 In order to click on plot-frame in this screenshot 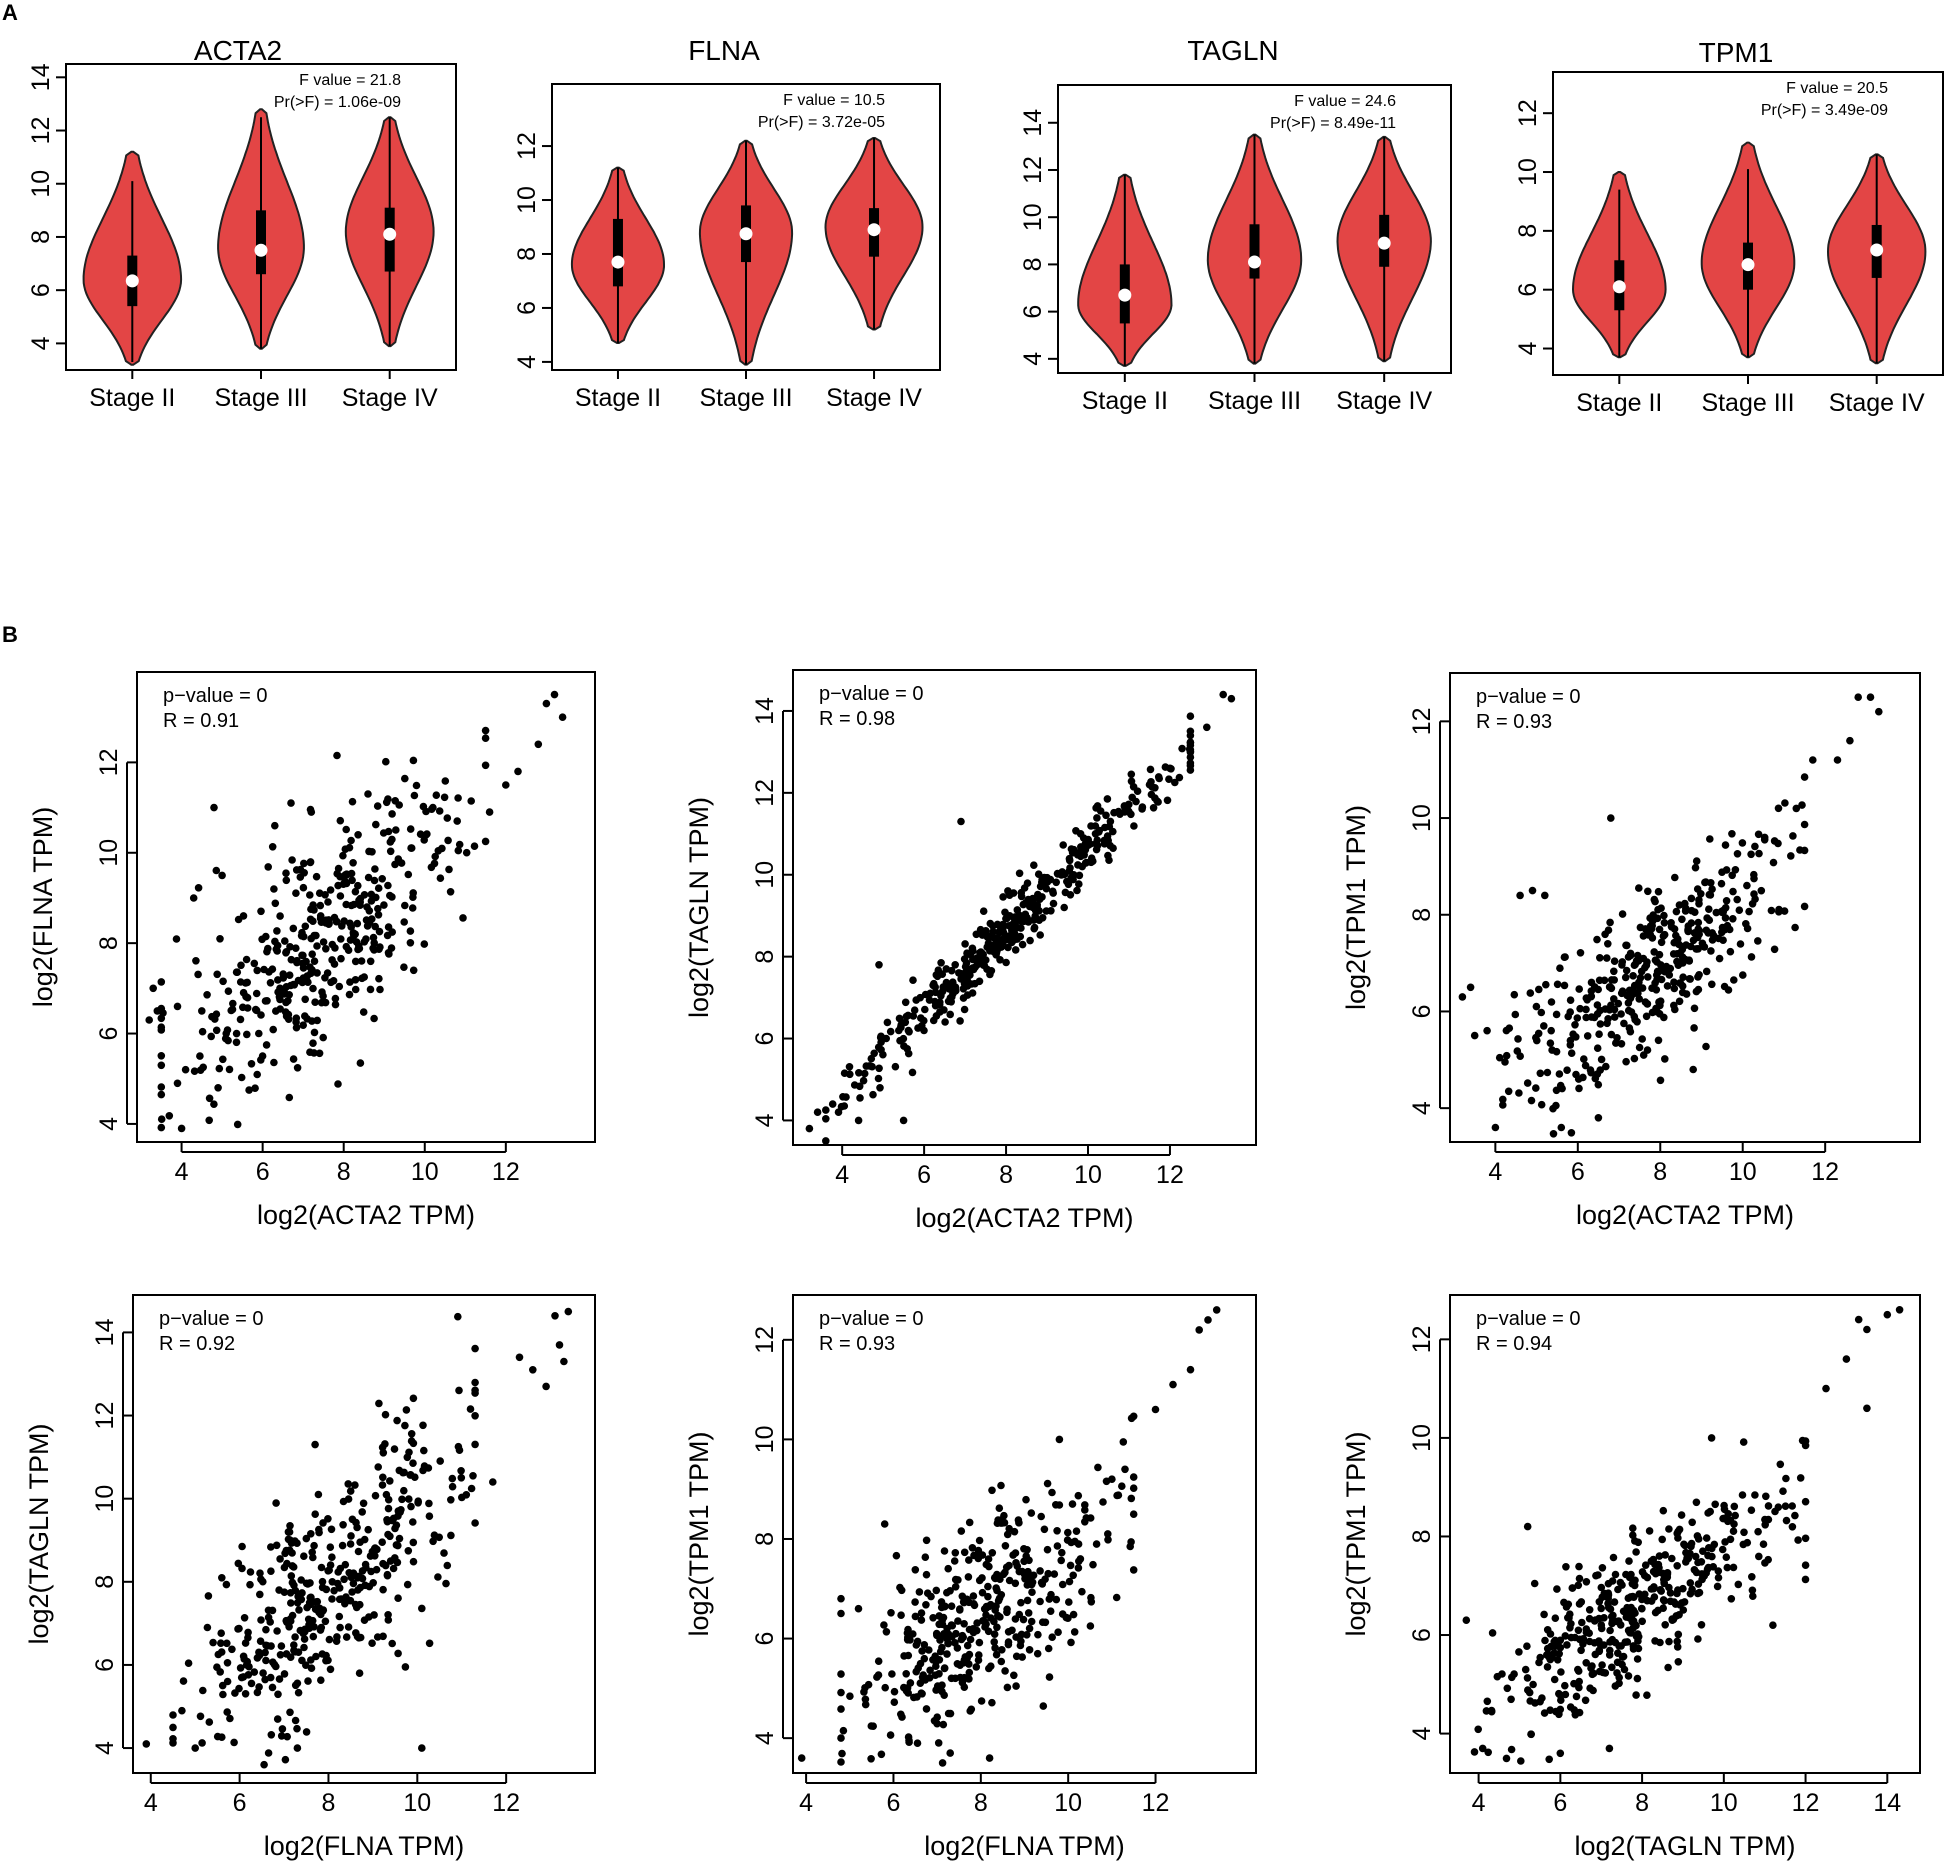, I will do `click(1024, 1534)`.